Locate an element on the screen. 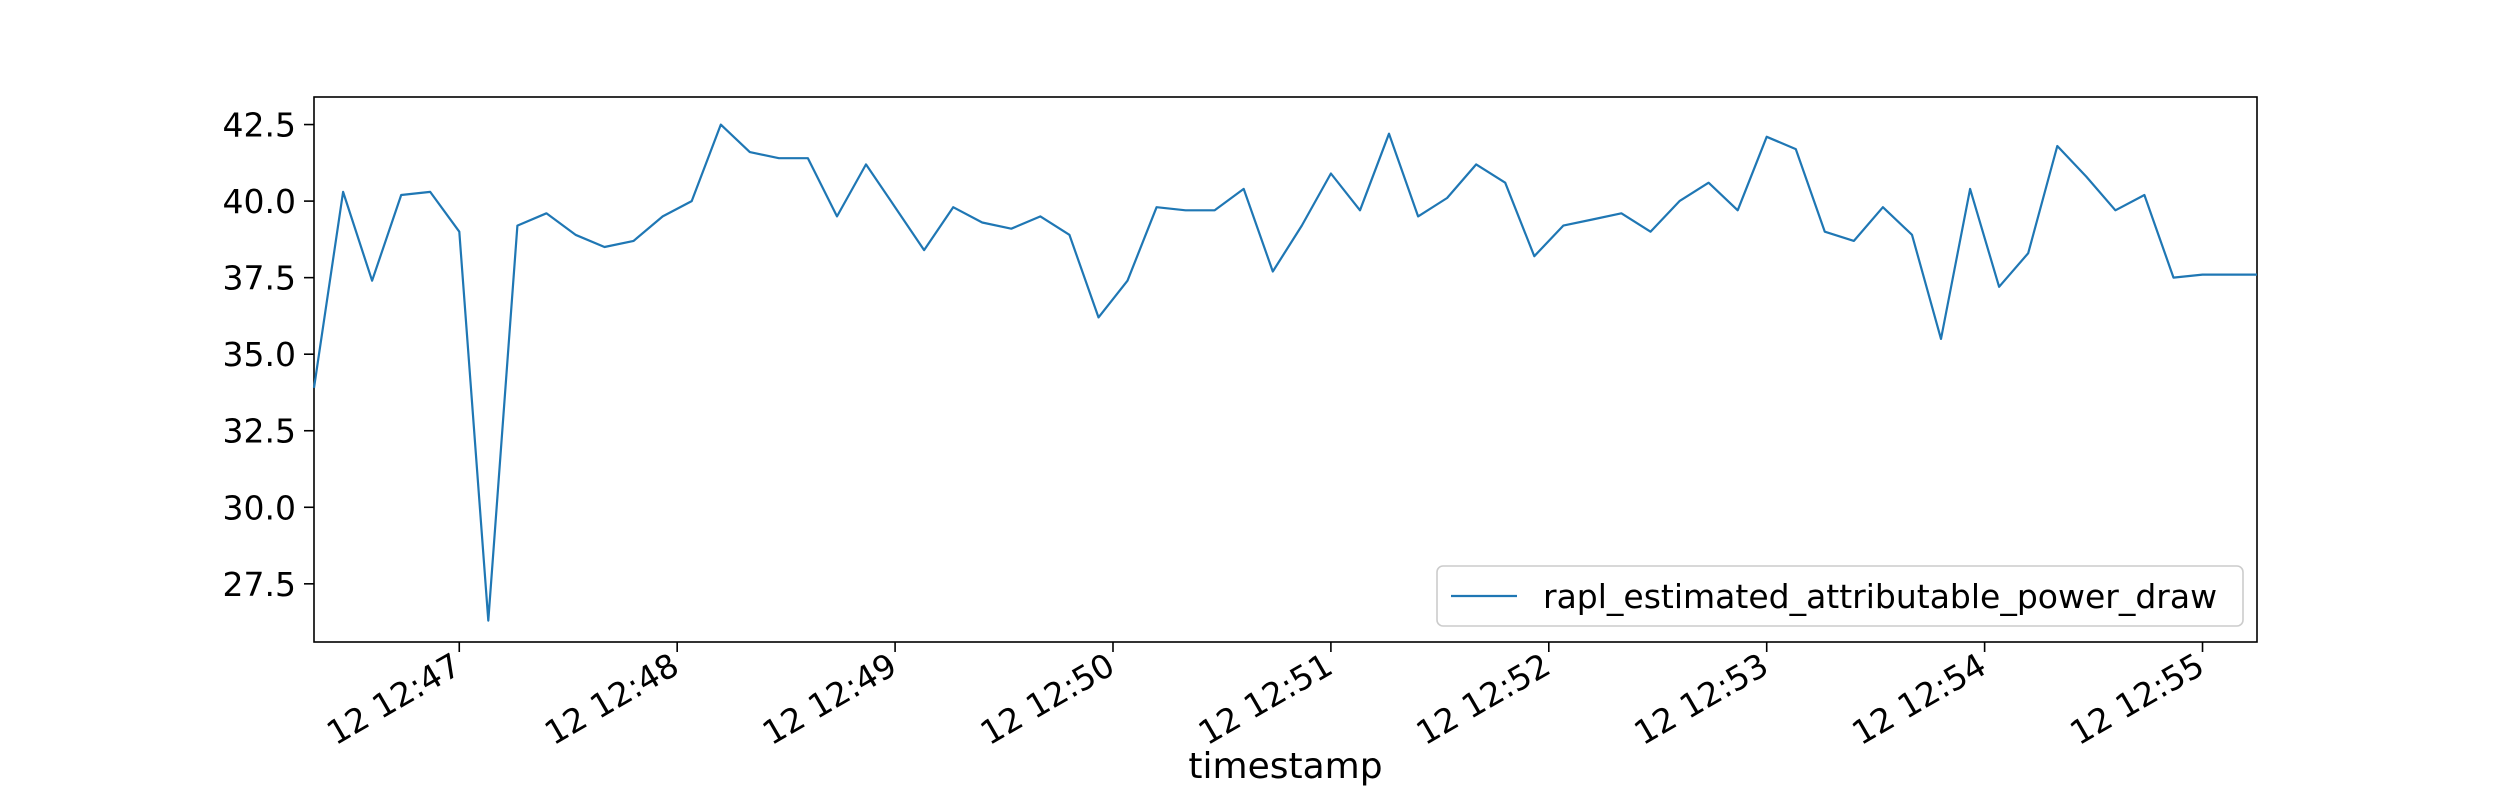 The width and height of the screenshot is (2500, 800). x-tick-label: 12 12:51 is located at coordinates (1265, 699).